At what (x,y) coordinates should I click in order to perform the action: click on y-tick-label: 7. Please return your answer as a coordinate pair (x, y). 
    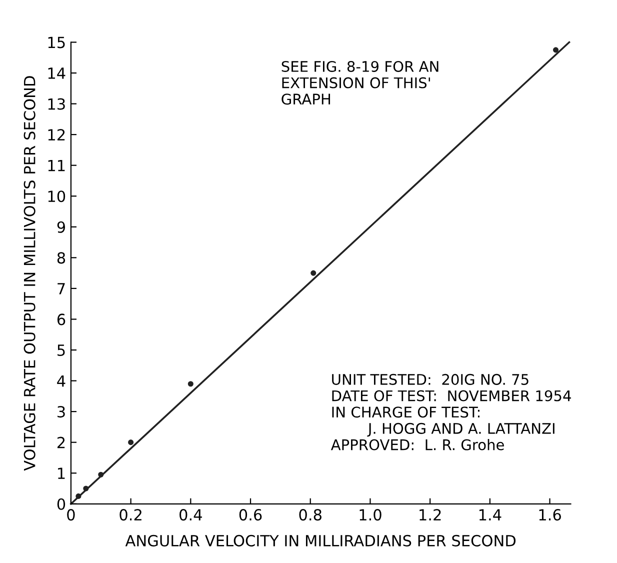
    Looking at the image, I should click on (61, 288).